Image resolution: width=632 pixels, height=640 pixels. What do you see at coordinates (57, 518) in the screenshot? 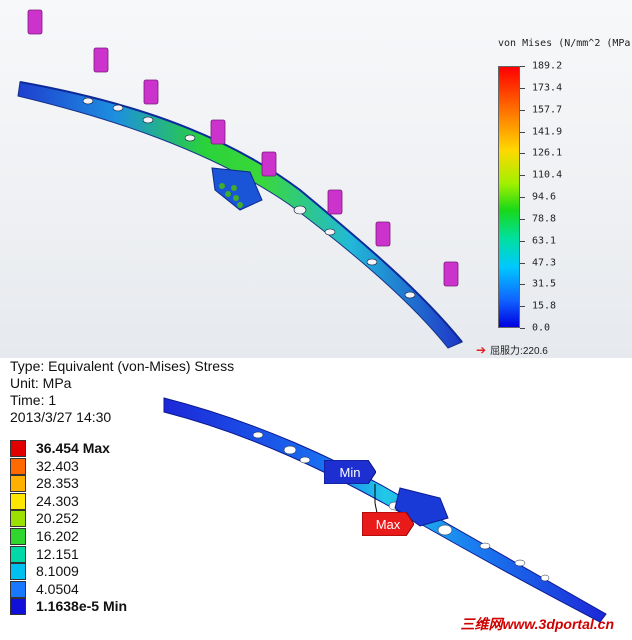
I see `legend-label: 20.252` at bounding box center [57, 518].